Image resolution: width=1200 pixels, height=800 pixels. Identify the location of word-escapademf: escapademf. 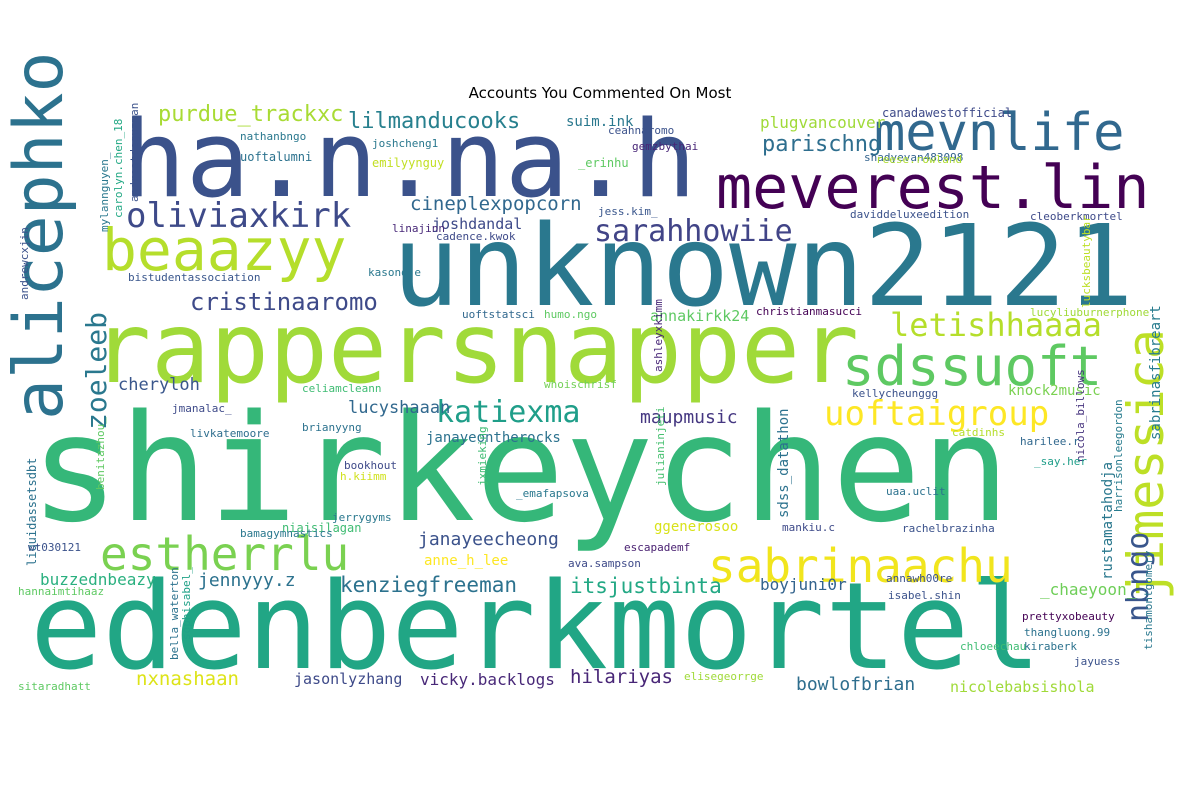
(657, 547).